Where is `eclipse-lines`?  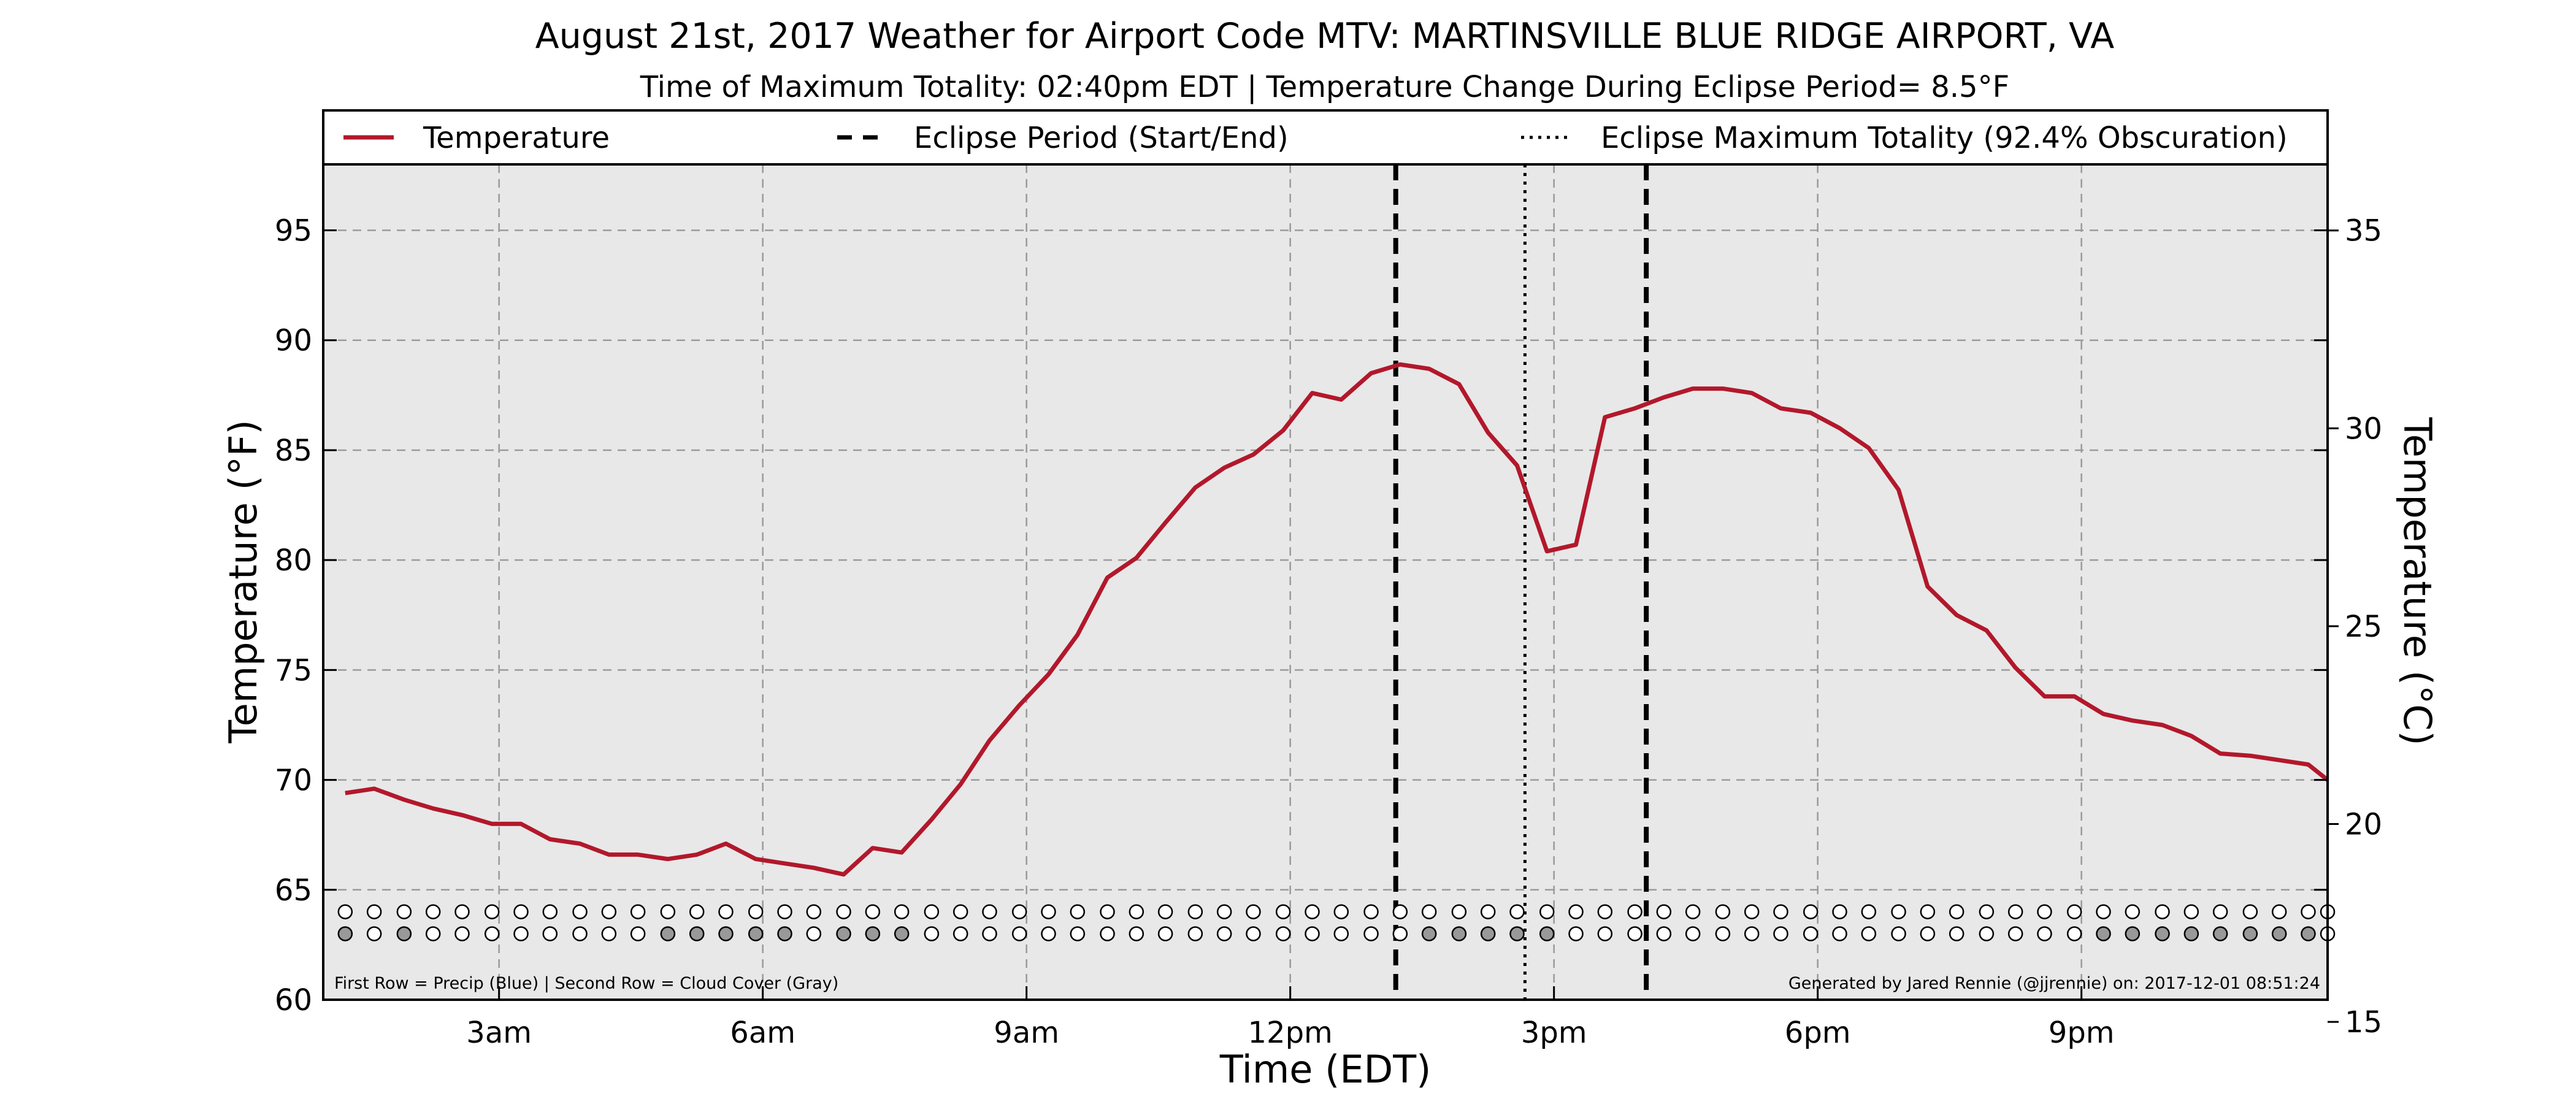
eclipse-lines is located at coordinates (1521, 582).